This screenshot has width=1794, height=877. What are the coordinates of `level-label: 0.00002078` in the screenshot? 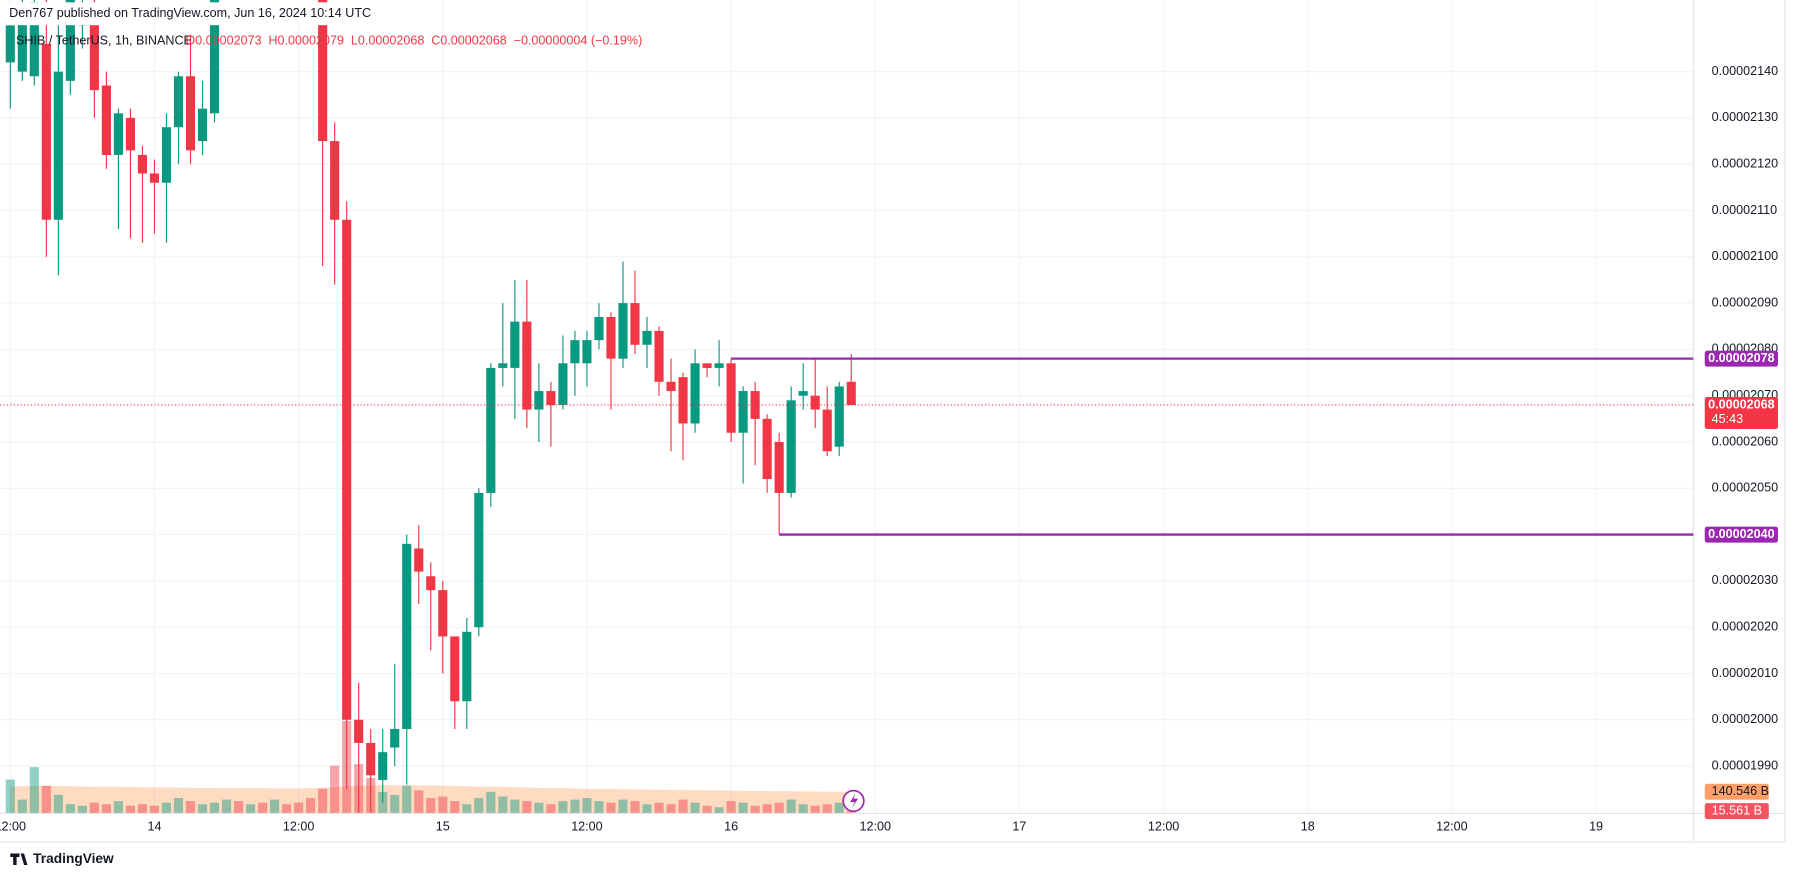 It's located at (1741, 358).